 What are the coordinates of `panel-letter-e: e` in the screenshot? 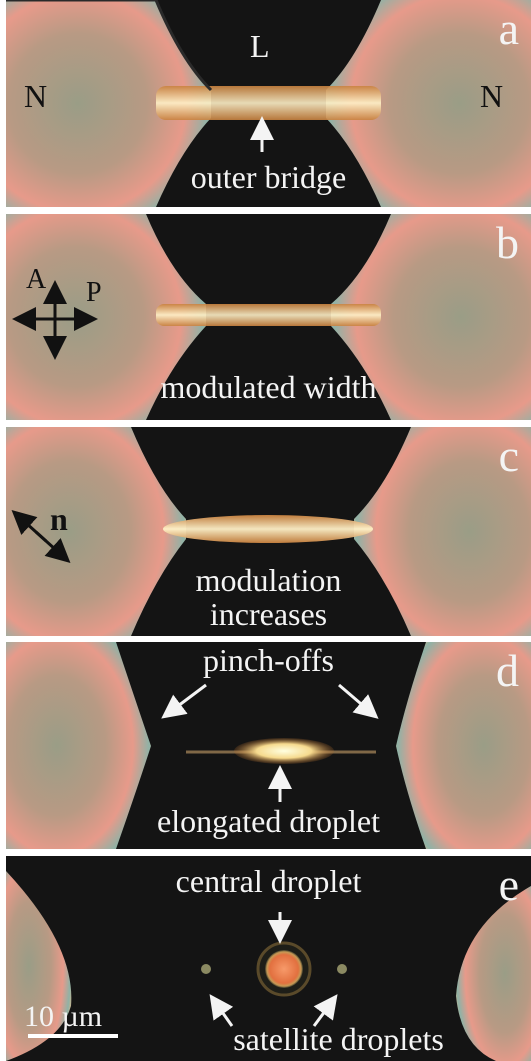 It's located at (508, 884).